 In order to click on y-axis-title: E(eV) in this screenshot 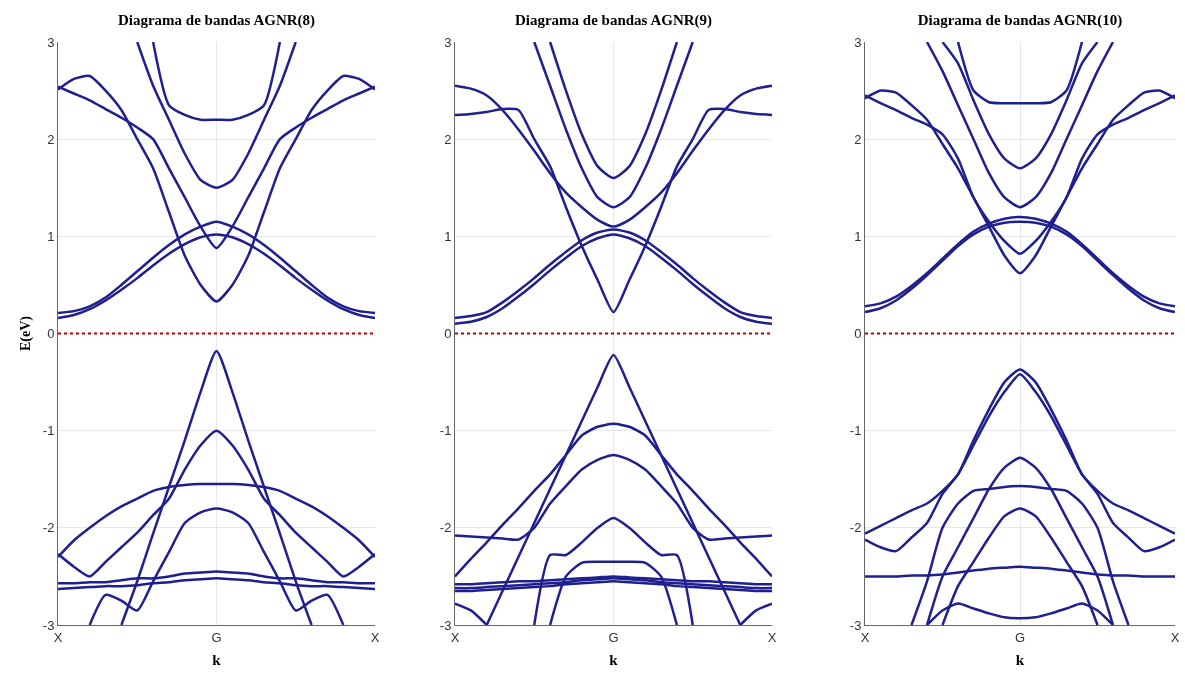, I will do `click(26, 333)`.